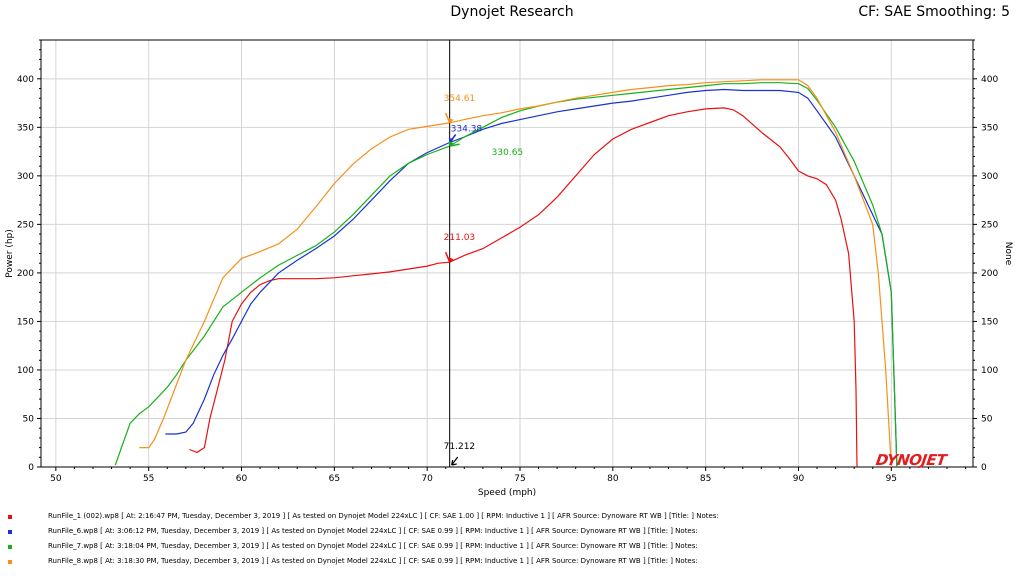  What do you see at coordinates (25, 177) in the screenshot?
I see `y-tick-label-left: 300` at bounding box center [25, 177].